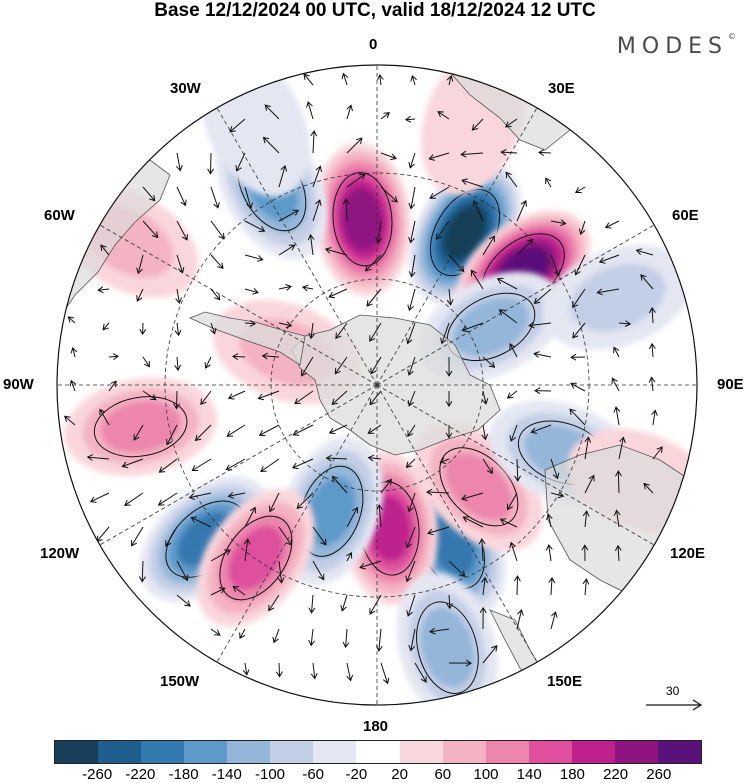 This screenshot has width=750, height=783. What do you see at coordinates (185, 88) in the screenshot?
I see `lon-label-30w: 30W` at bounding box center [185, 88].